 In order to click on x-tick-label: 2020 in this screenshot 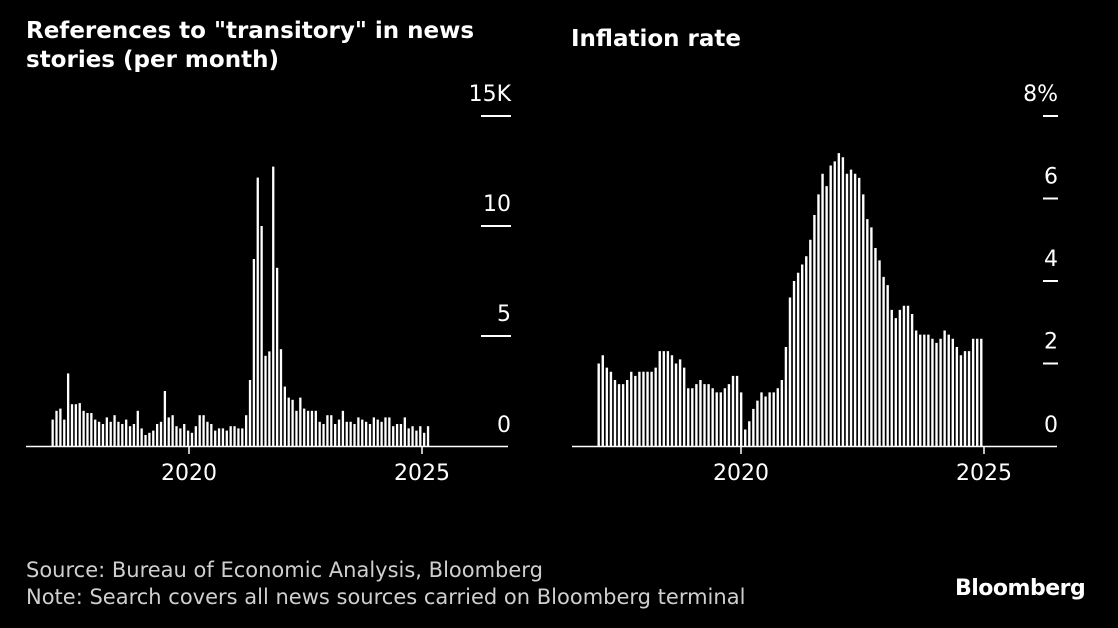, I will do `click(189, 473)`.